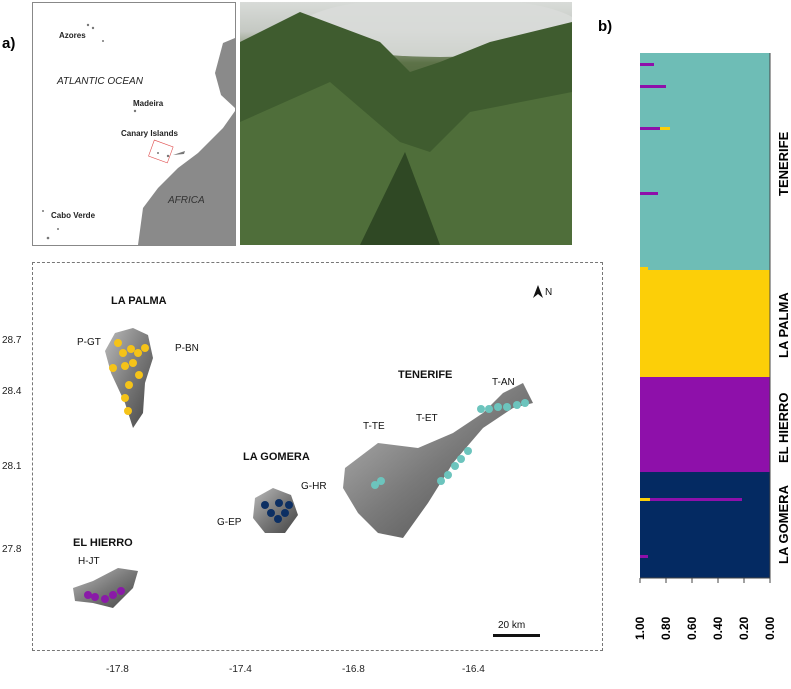 The image size is (791, 689). I want to click on island-label-la-gomera: LA GOMERA, so click(276, 457).